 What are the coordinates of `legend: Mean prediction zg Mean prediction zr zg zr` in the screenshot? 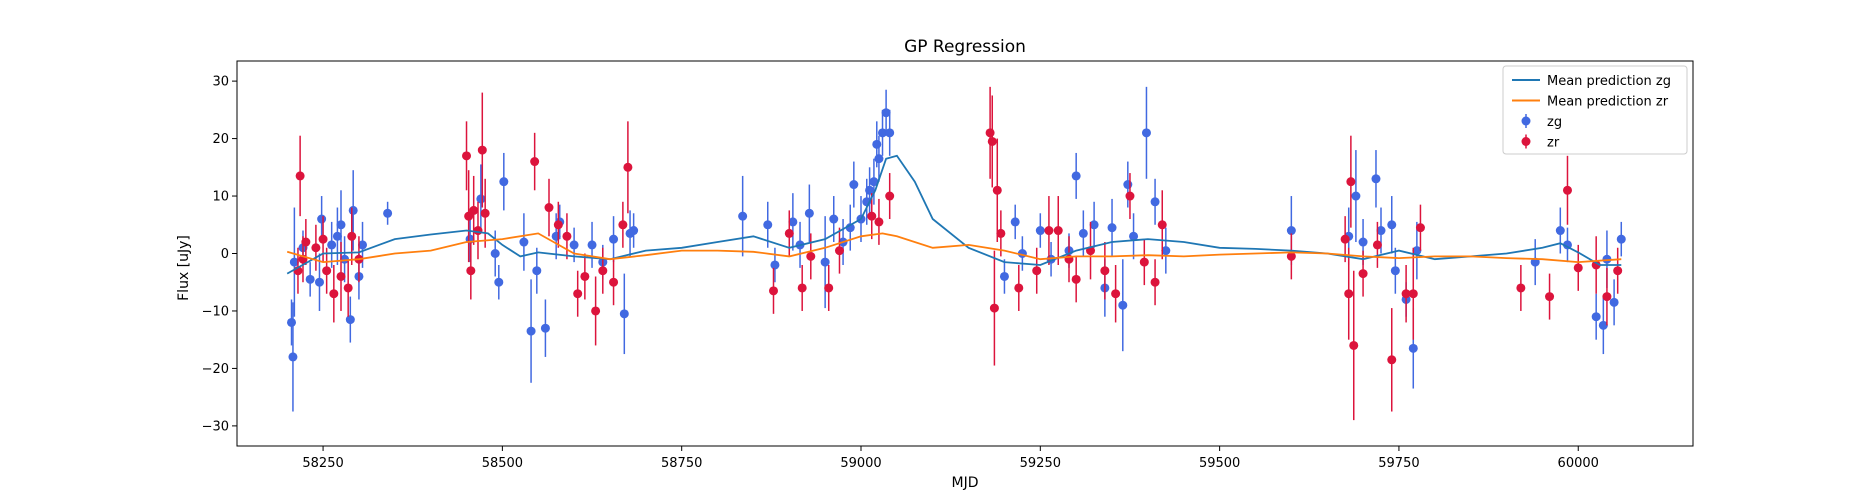 It's located at (1595, 110).